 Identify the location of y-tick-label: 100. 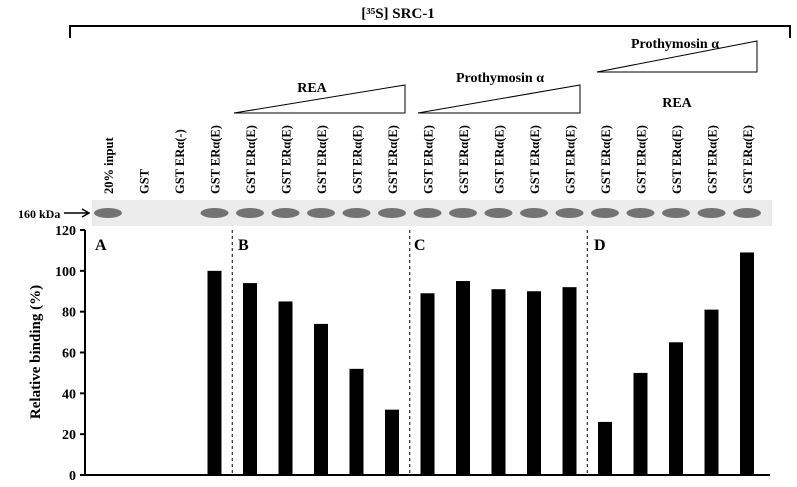
(65, 272).